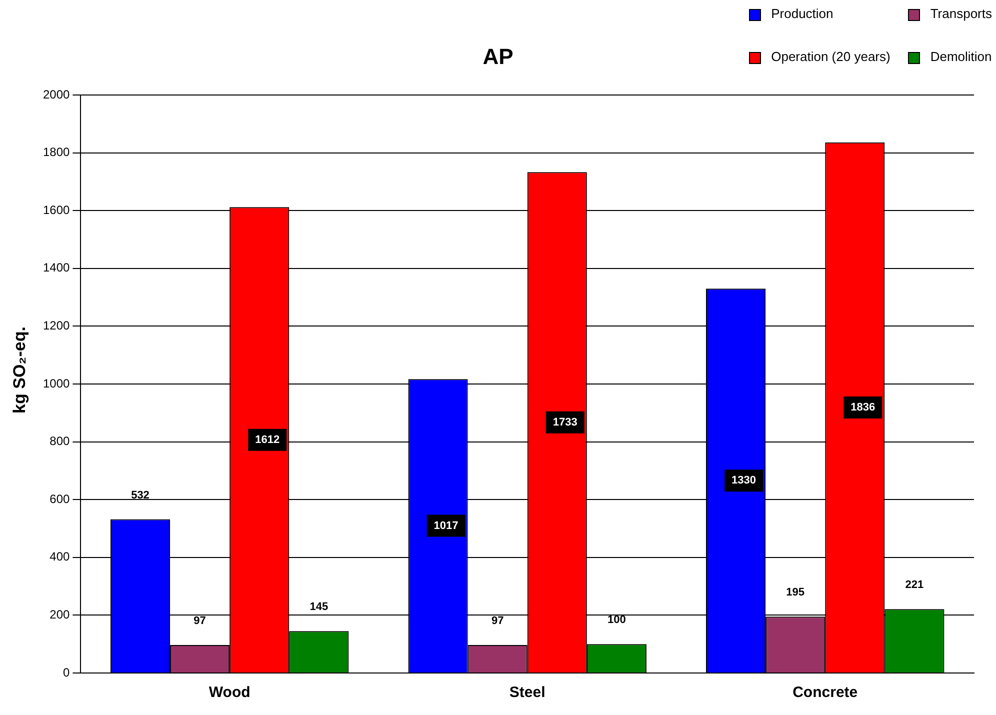 The width and height of the screenshot is (996, 715). Describe the element at coordinates (914, 585) in the screenshot. I see `data-label: 221` at that location.